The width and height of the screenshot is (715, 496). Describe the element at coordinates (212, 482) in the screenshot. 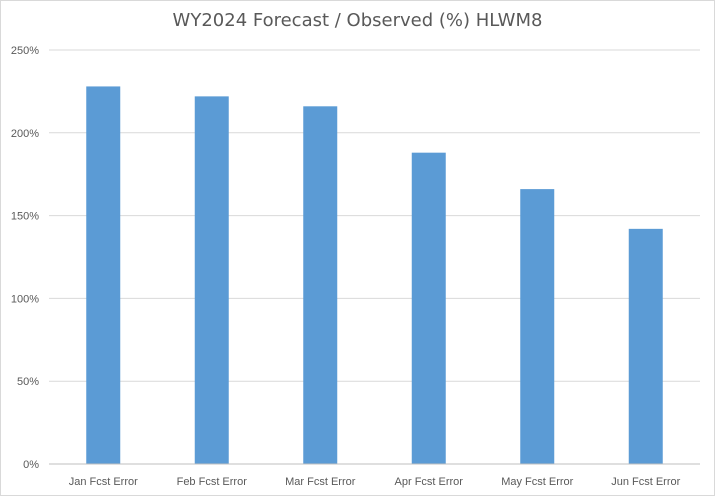

I see `x-tick-label: Feb Fcst Error` at that location.